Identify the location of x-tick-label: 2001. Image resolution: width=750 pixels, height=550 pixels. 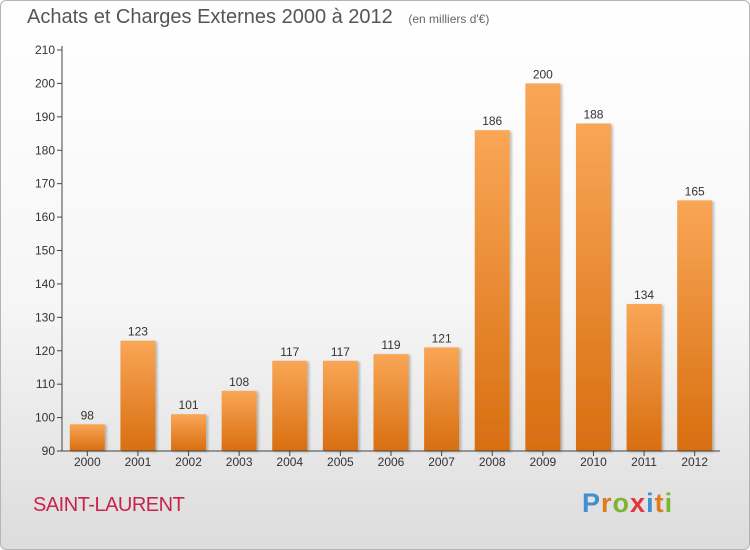
(138, 462).